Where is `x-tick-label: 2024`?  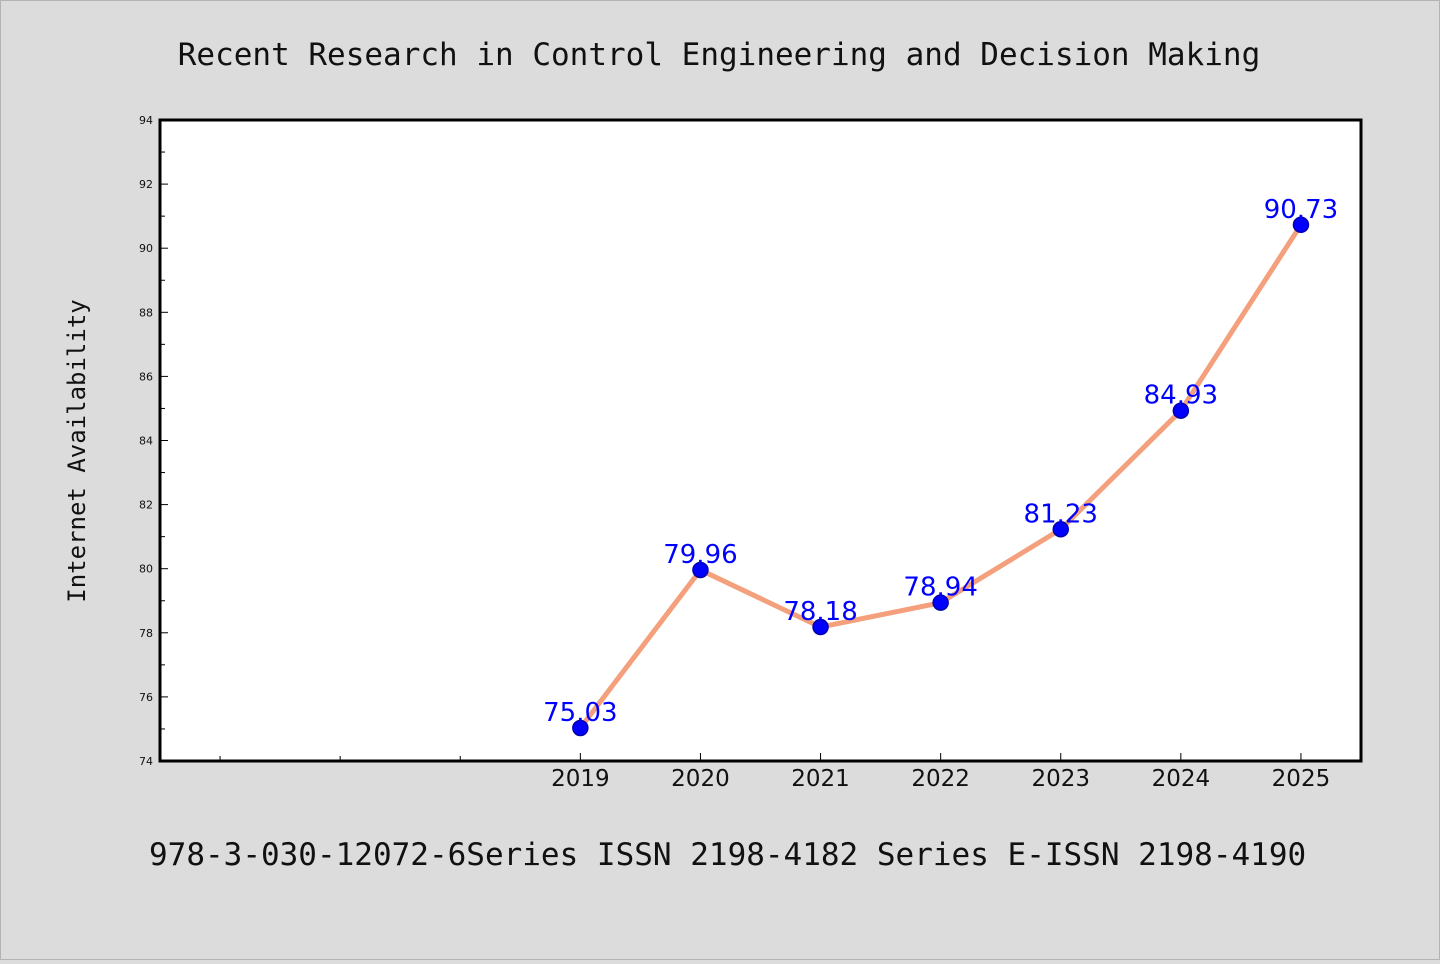
x-tick-label: 2024 is located at coordinates (1181, 779).